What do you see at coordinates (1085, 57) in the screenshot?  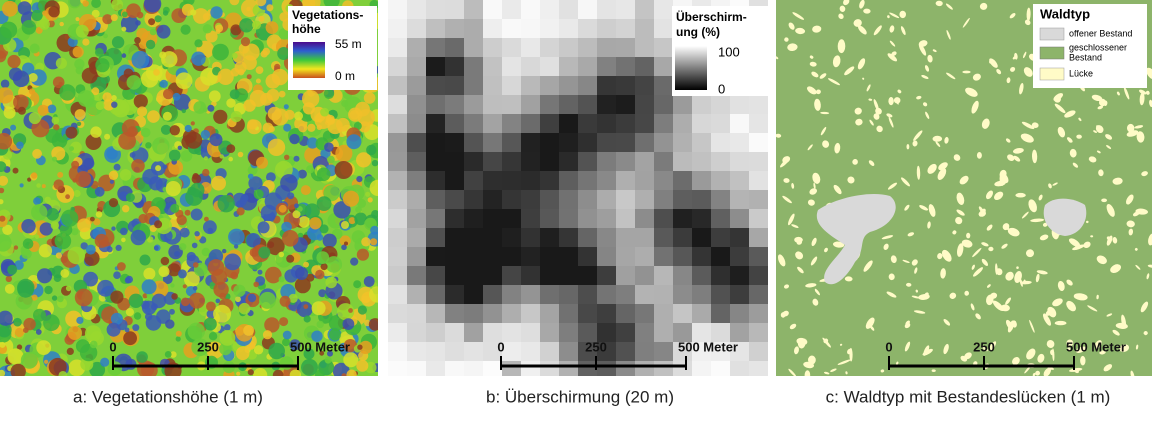 I see `legend-label: Bestand` at bounding box center [1085, 57].